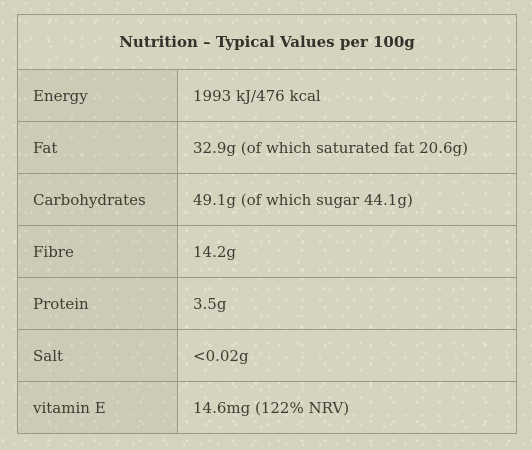  I want to click on table-row-protein: Protein 3.5g, so click(267, 303).